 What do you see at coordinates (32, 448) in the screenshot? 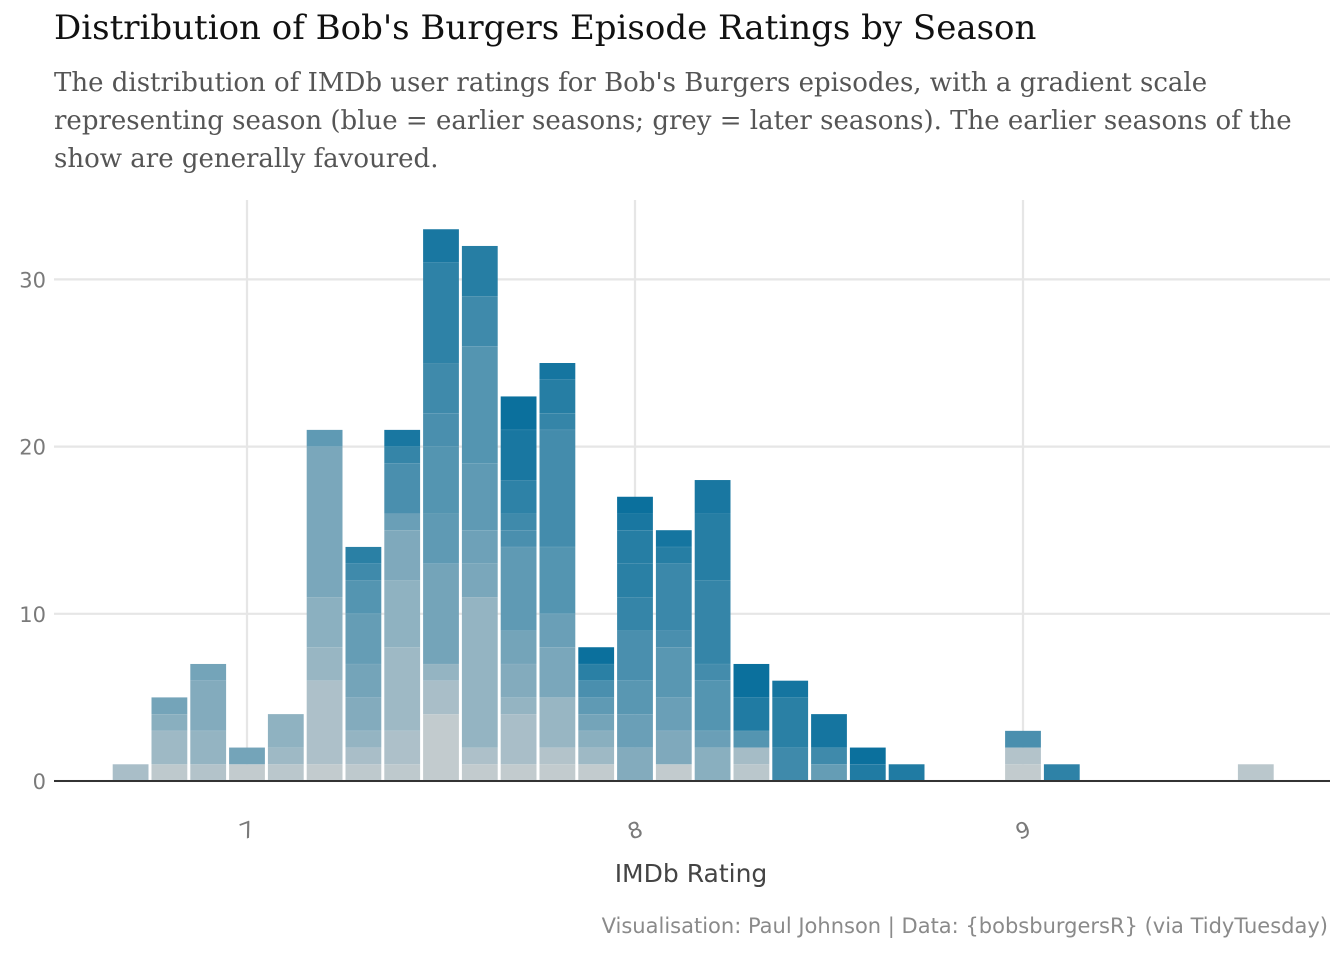
I see `y-tick-label: 20` at bounding box center [32, 448].